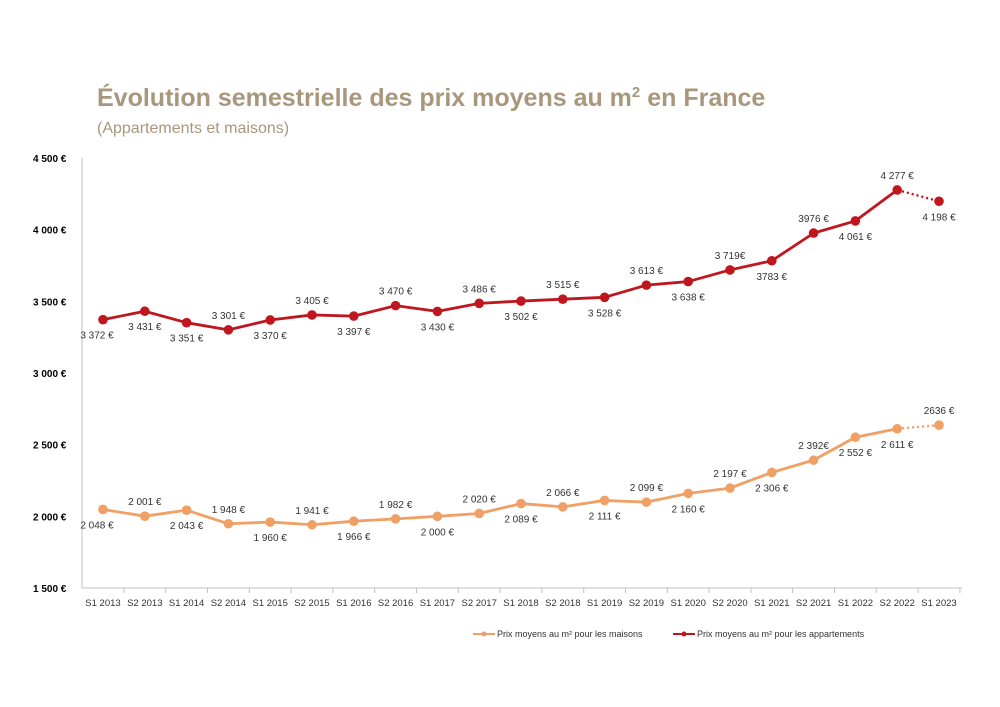  I want to click on data-label: 3 719€, so click(730, 256).